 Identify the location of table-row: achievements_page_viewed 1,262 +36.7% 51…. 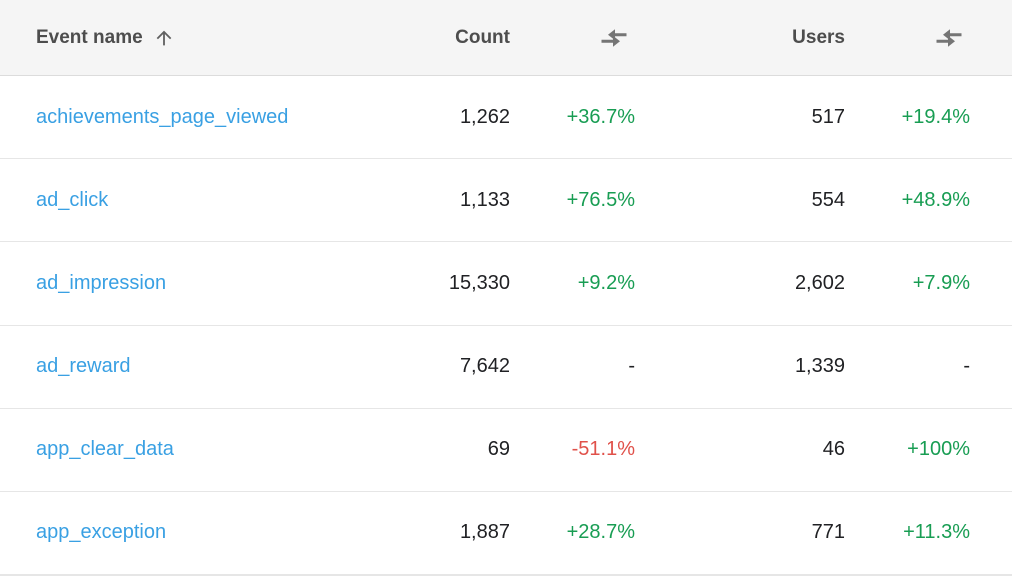
(506, 118).